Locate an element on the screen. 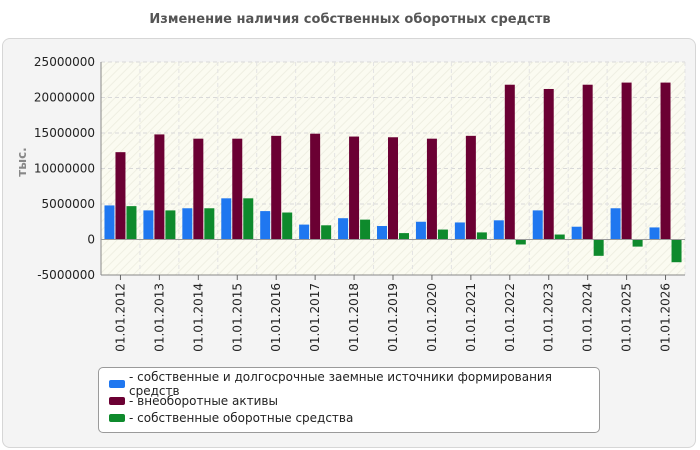 This screenshot has height=450, width=700. x-tick-label: 01.01.2025 is located at coordinates (627, 317).